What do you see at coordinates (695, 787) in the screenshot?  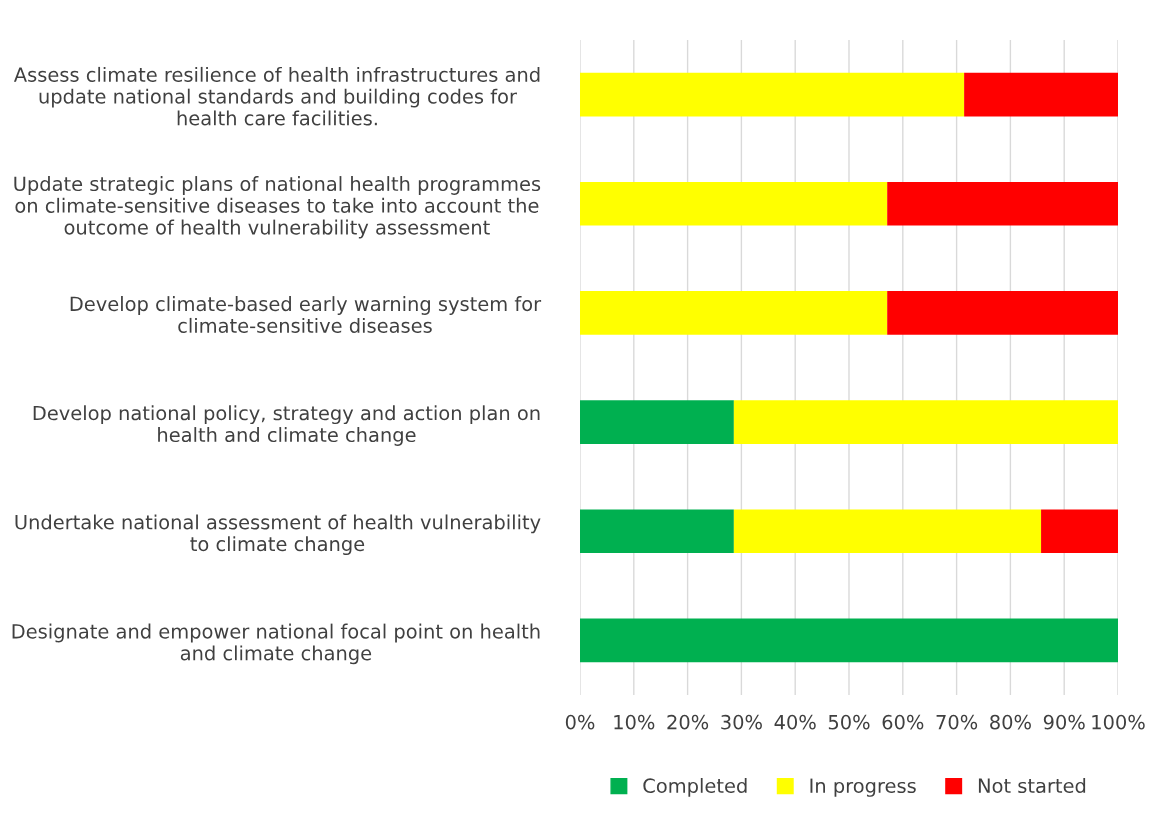 I see `legend-label: Completed` at bounding box center [695, 787].